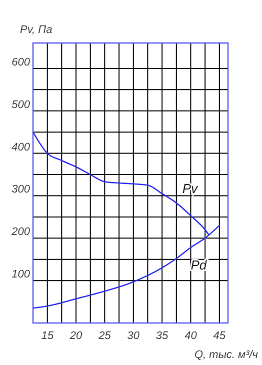 The height and width of the screenshot is (365, 262). Describe the element at coordinates (21, 104) in the screenshot. I see `y-tick-label: 500` at that location.